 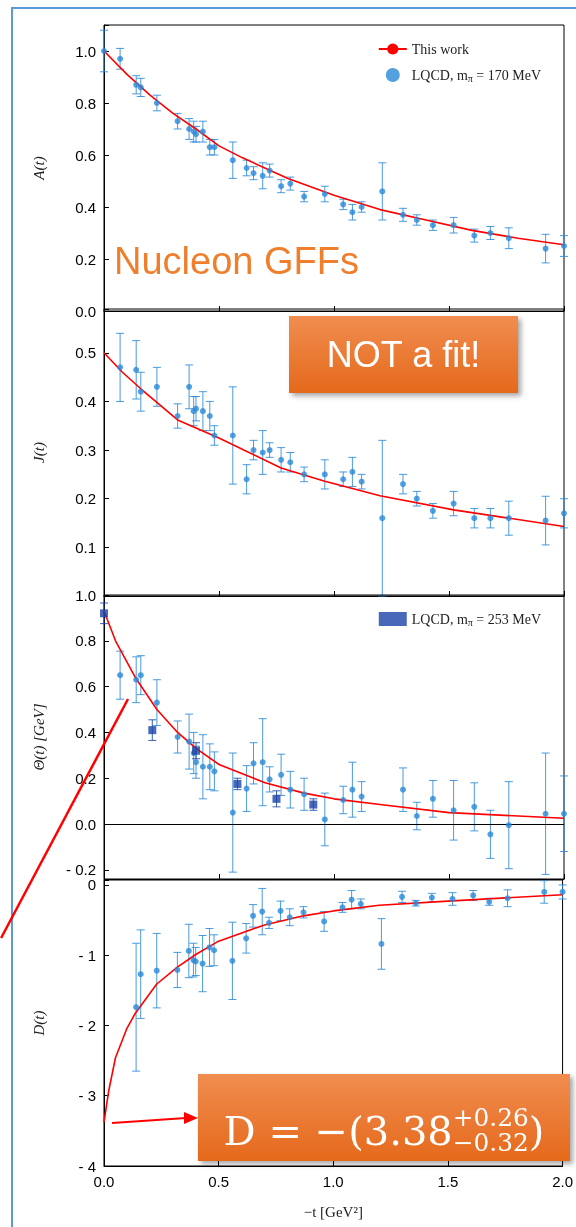 What do you see at coordinates (39, 168) in the screenshot?
I see `y-axis-title: A(t)` at bounding box center [39, 168].